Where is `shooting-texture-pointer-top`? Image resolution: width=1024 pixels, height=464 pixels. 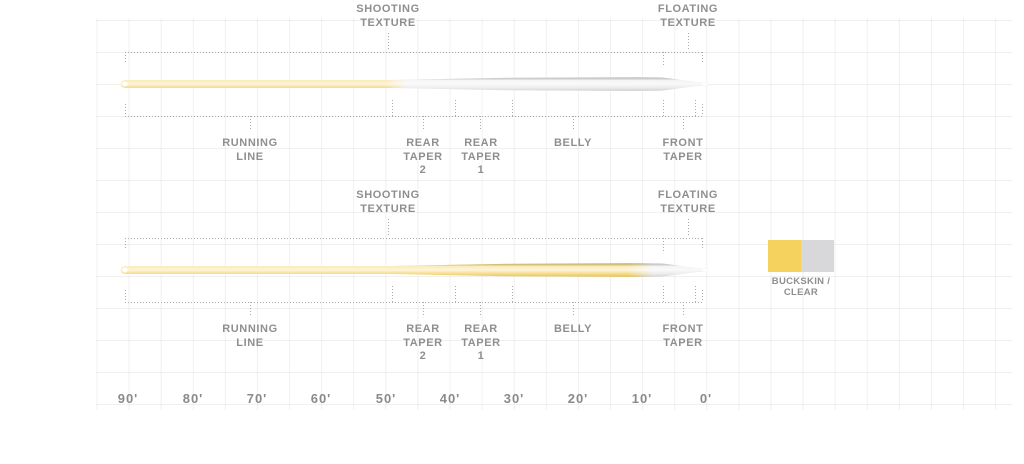
shooting-texture-pointer-top is located at coordinates (388, 42).